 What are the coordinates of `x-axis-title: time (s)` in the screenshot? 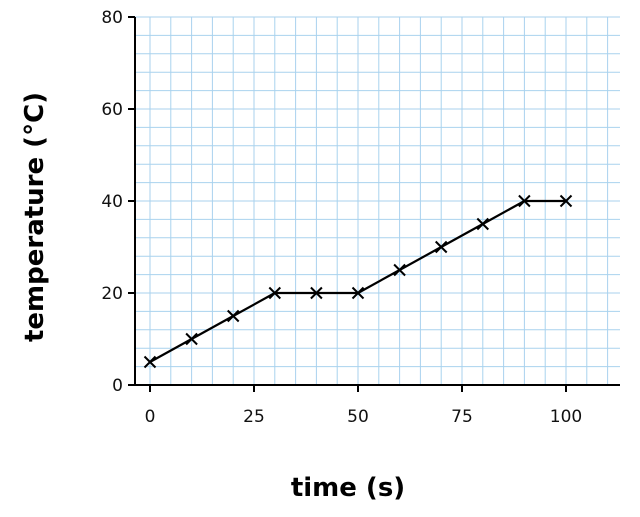 It's located at (348, 488).